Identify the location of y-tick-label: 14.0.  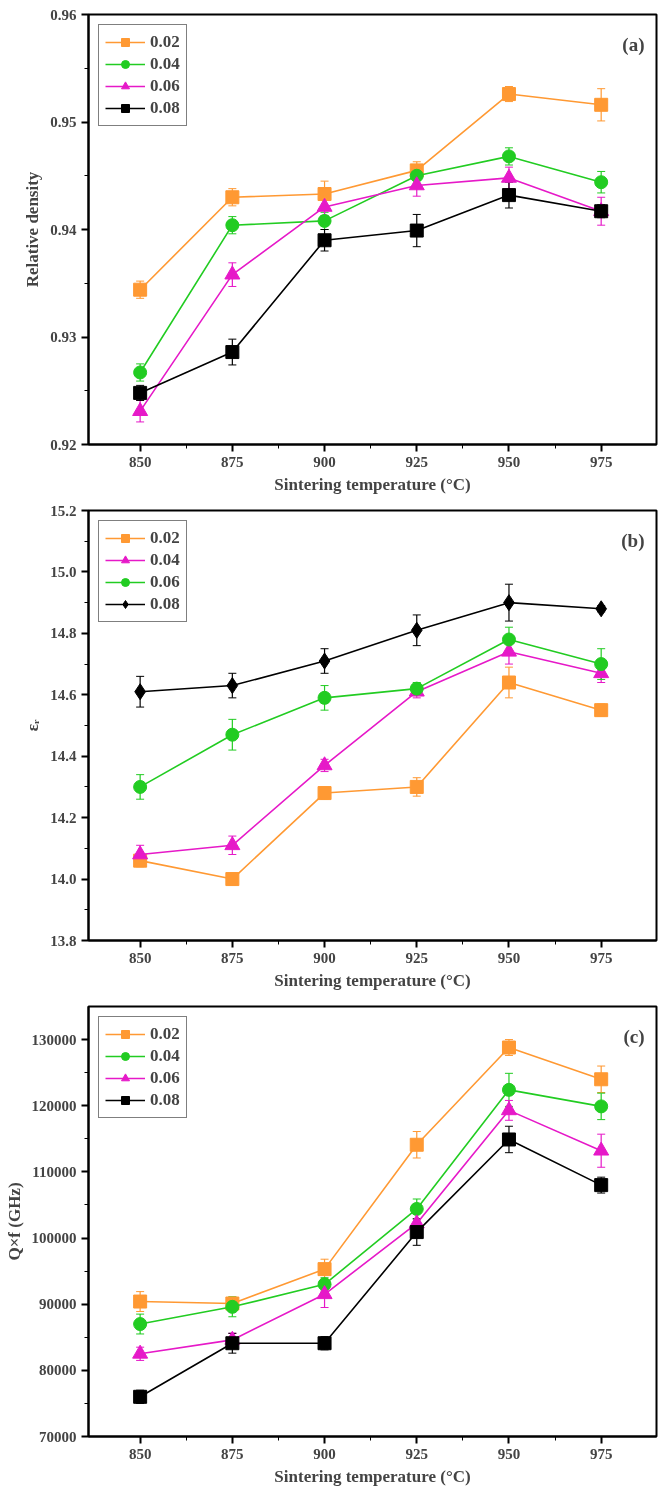
(63, 879).